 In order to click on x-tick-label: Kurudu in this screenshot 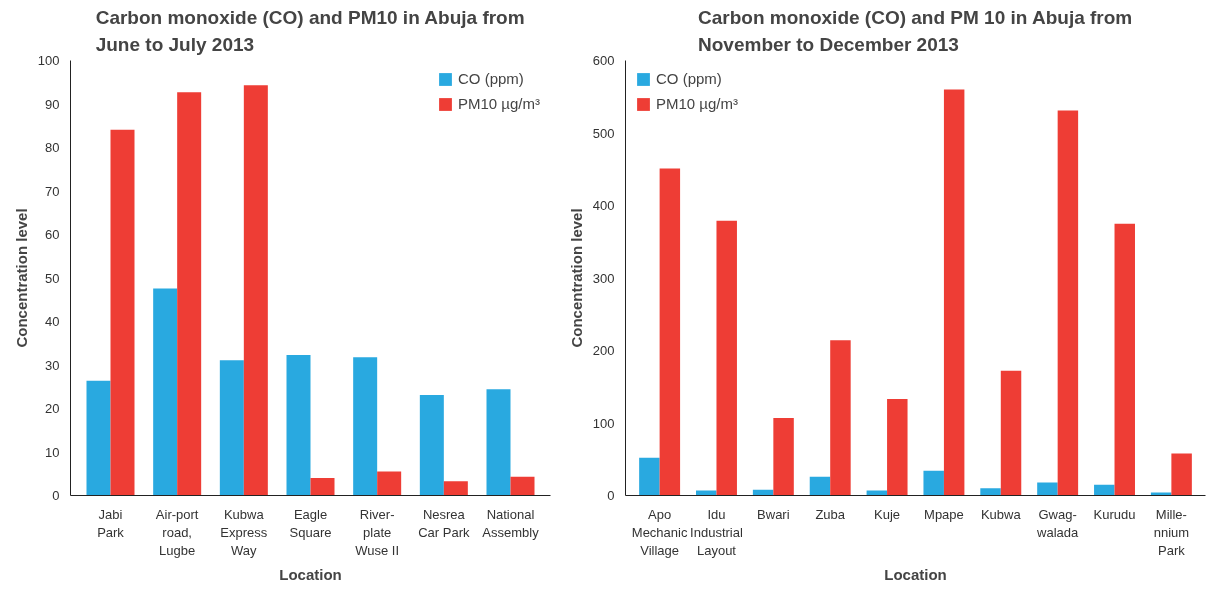, I will do `click(1114, 514)`.